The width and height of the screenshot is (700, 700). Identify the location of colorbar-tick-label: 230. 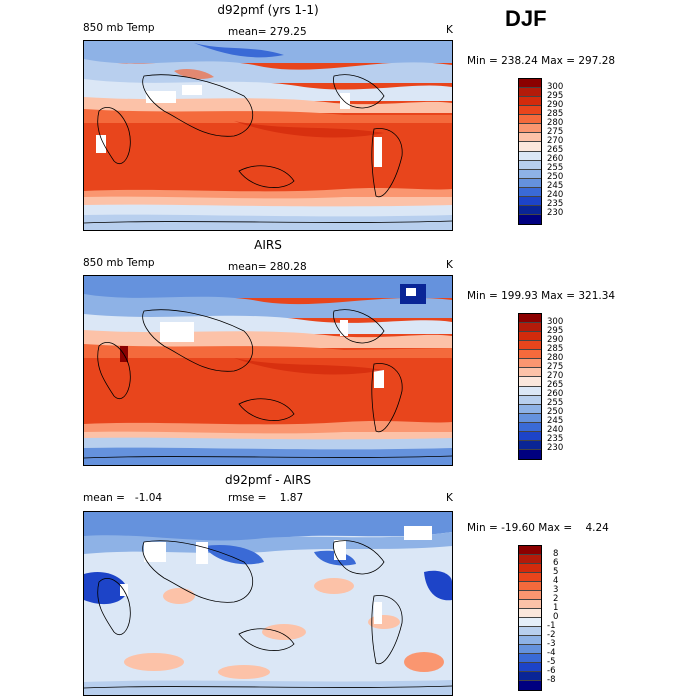
(555, 213).